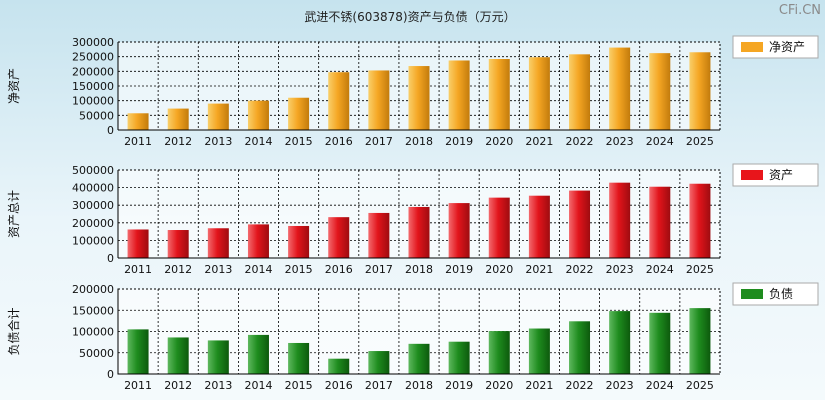 This screenshot has height=400, width=825. What do you see at coordinates (14, 214) in the screenshot?
I see `y-axis-label: 资产总计` at bounding box center [14, 214].